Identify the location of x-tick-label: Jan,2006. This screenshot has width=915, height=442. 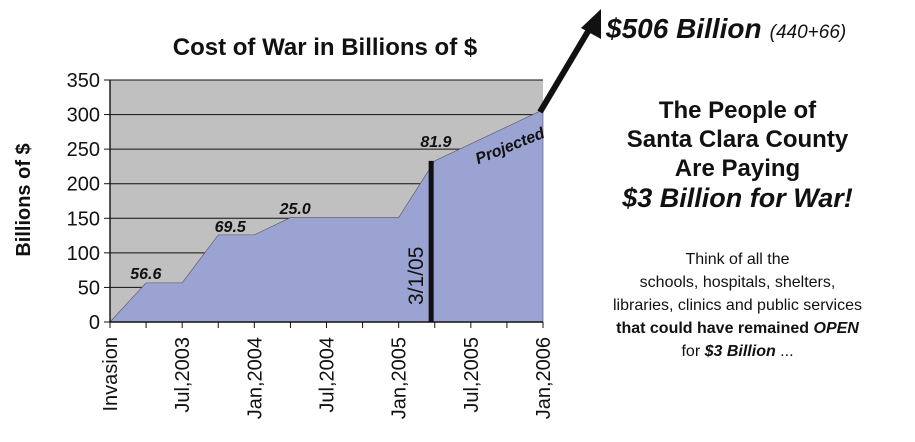
(544, 378).